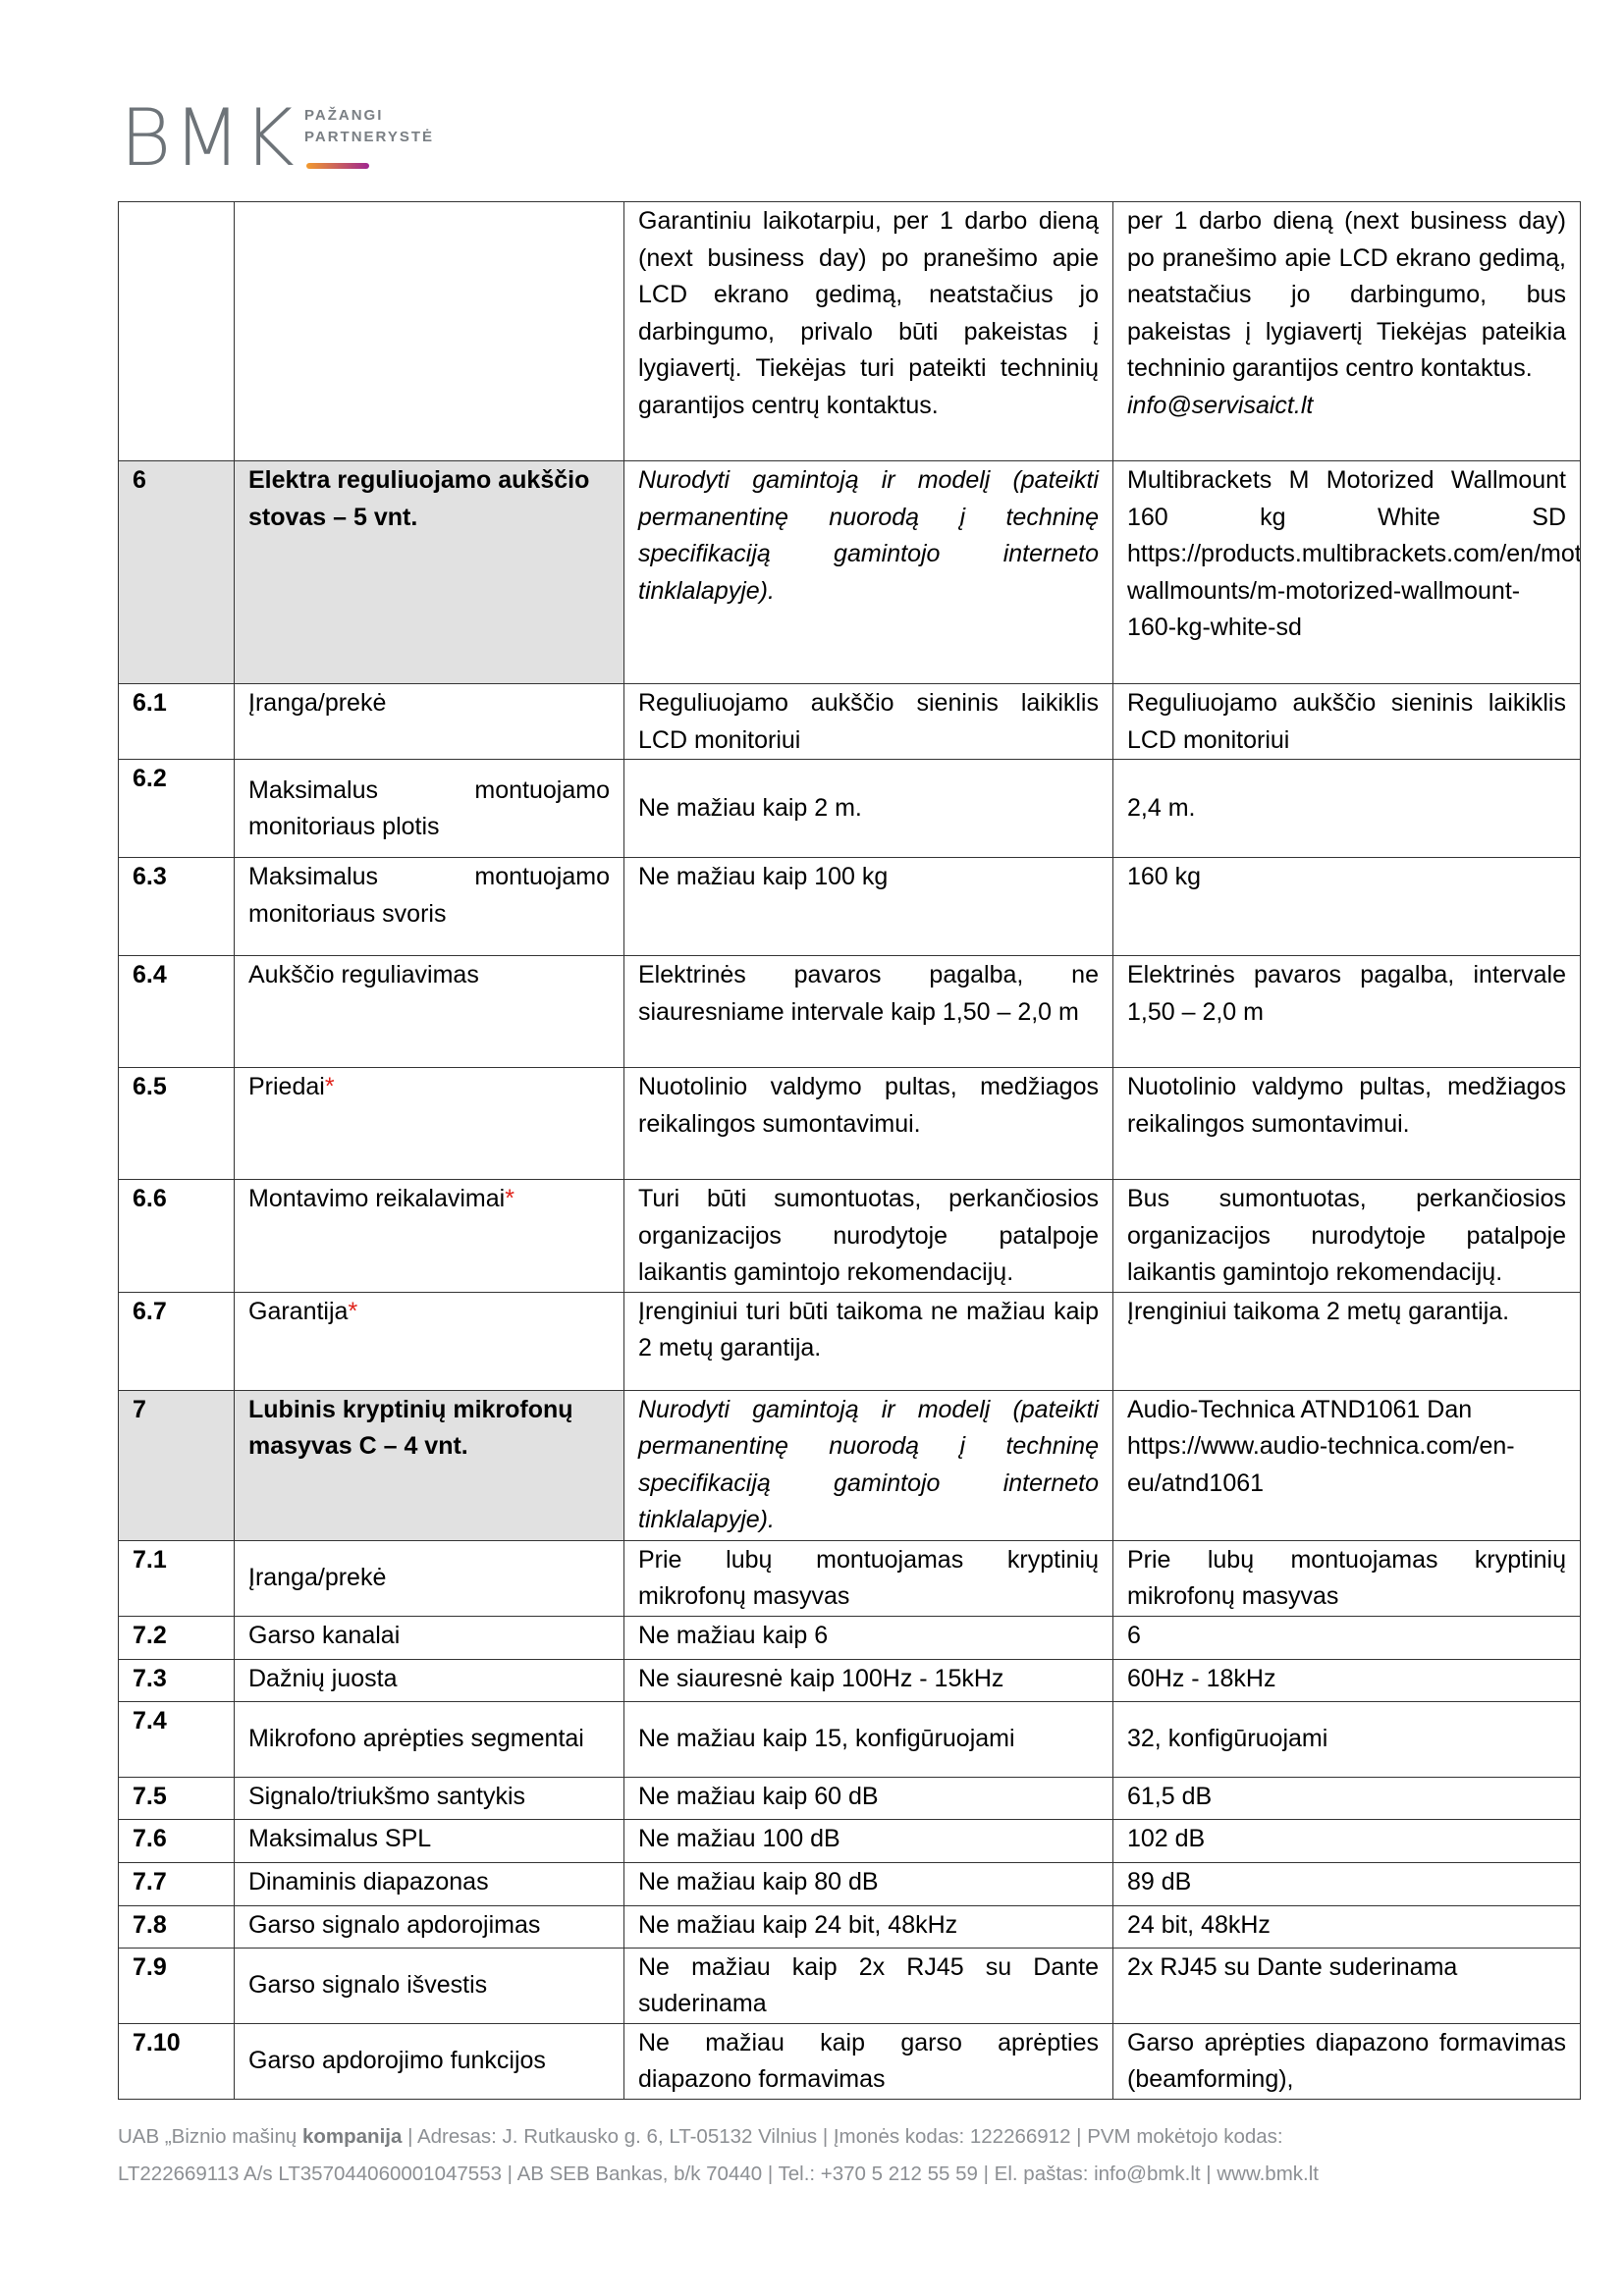  I want to click on item-name: Priedai, so click(286, 1086).